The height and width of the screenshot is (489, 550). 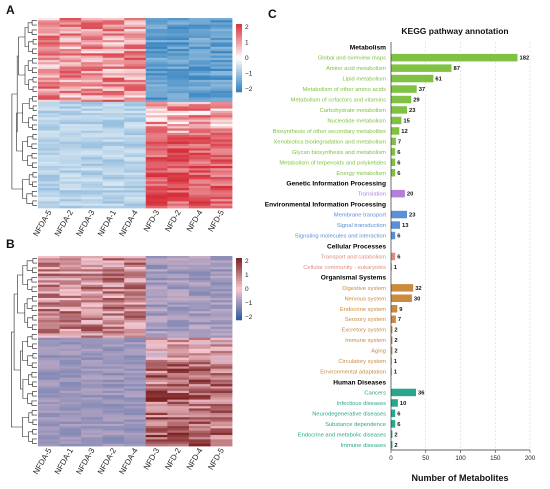 I want to click on sample-label: NFDA-4, so click(x=128, y=461).